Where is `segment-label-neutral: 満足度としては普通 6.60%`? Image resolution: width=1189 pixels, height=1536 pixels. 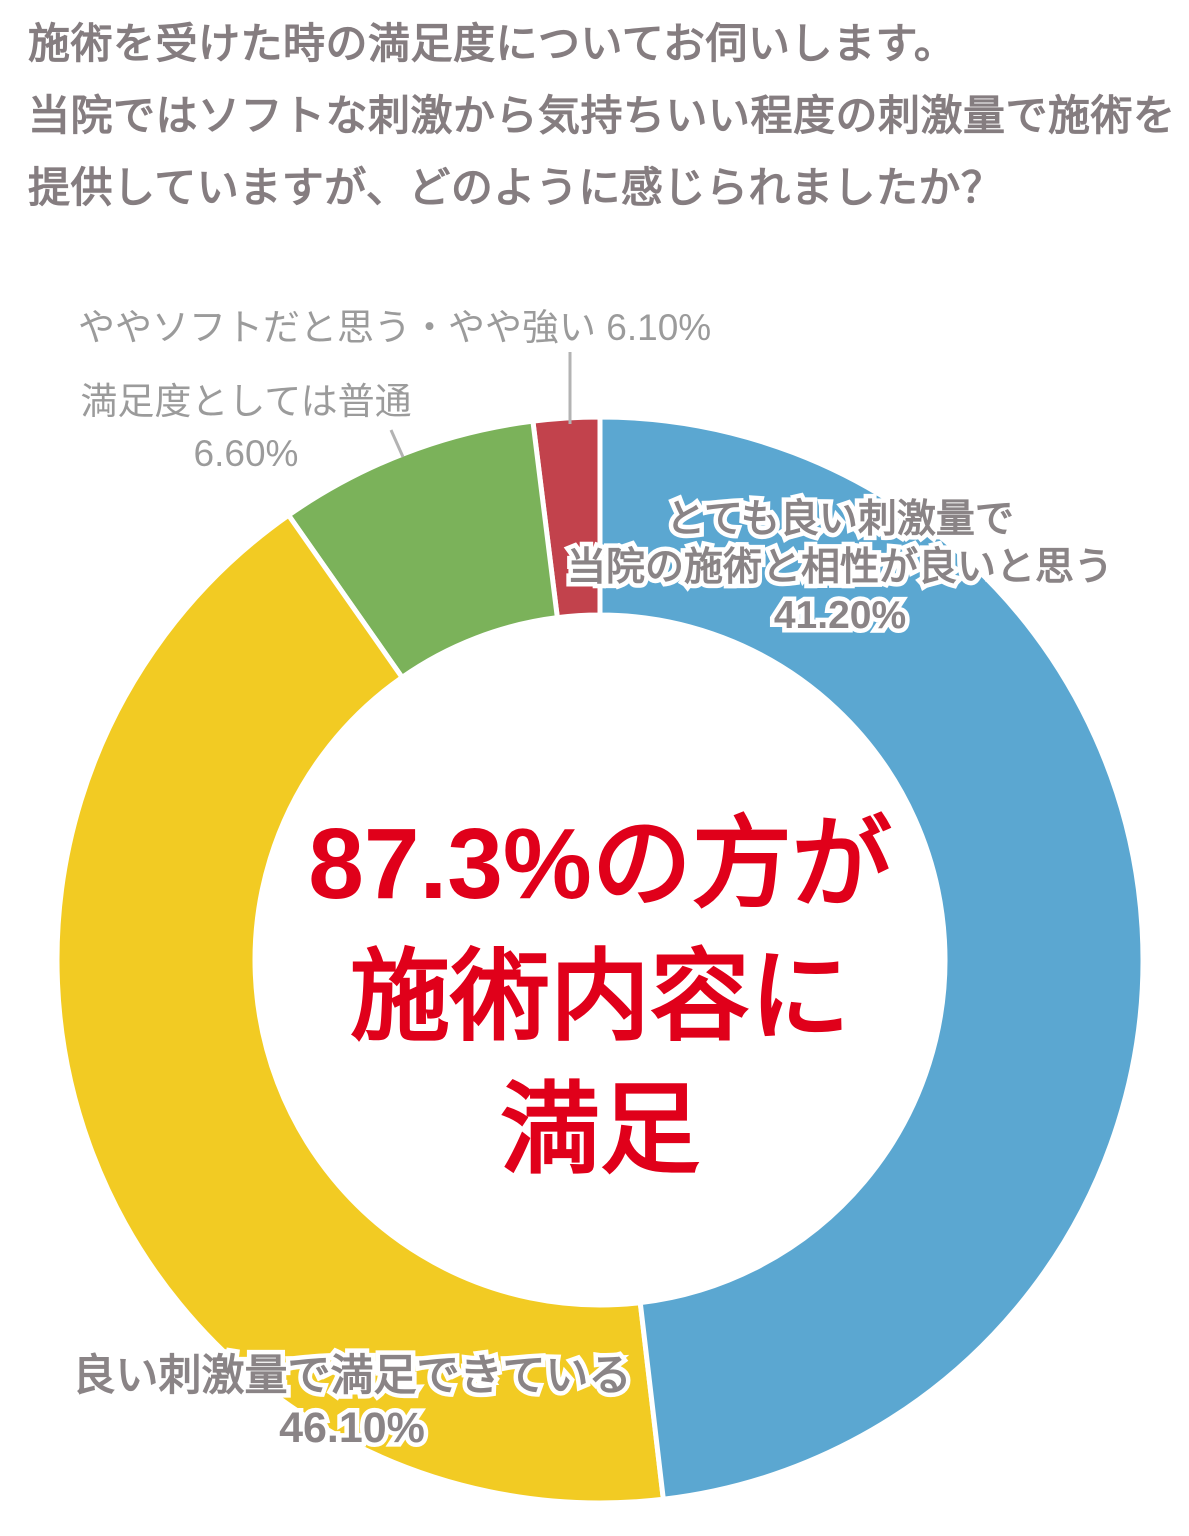
segment-label-neutral: 満足度としては普通 6.60% is located at coordinates (246, 428).